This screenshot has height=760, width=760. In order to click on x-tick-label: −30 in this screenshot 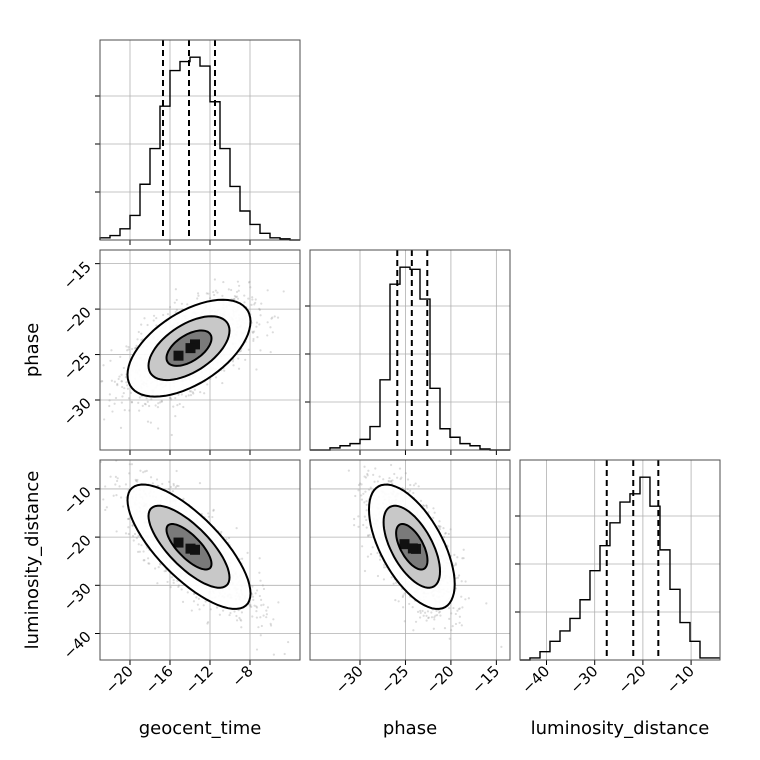, I will do `click(583, 679)`.